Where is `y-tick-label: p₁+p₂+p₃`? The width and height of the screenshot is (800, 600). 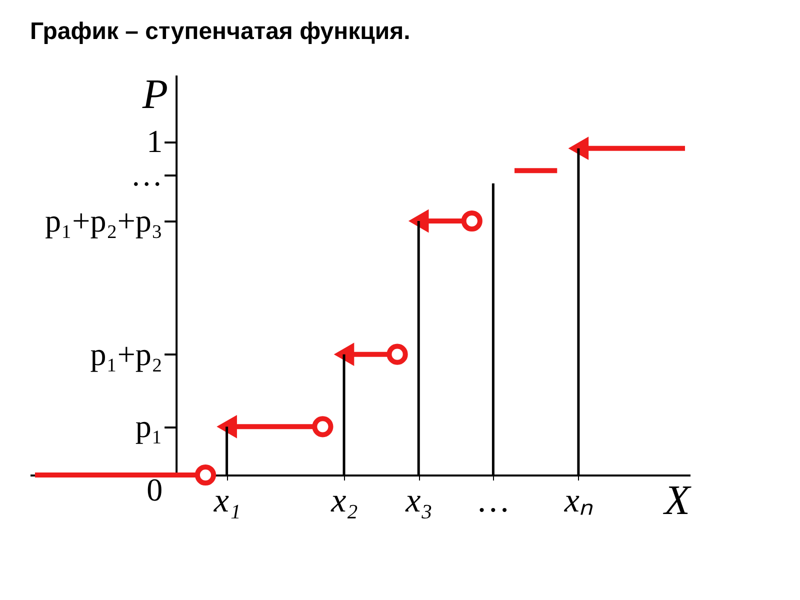
y-tick-label: p₁+p₂+p₃ is located at coordinates (104, 220).